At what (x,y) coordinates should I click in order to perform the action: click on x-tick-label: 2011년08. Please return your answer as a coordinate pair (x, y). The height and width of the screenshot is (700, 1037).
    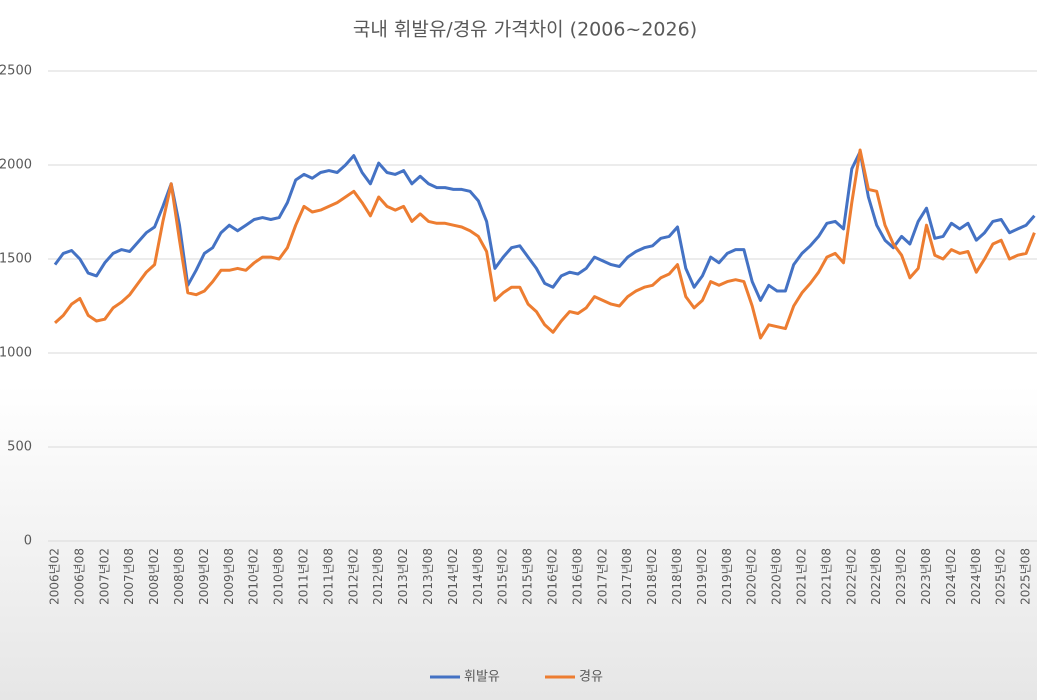
    Looking at the image, I should click on (328, 576).